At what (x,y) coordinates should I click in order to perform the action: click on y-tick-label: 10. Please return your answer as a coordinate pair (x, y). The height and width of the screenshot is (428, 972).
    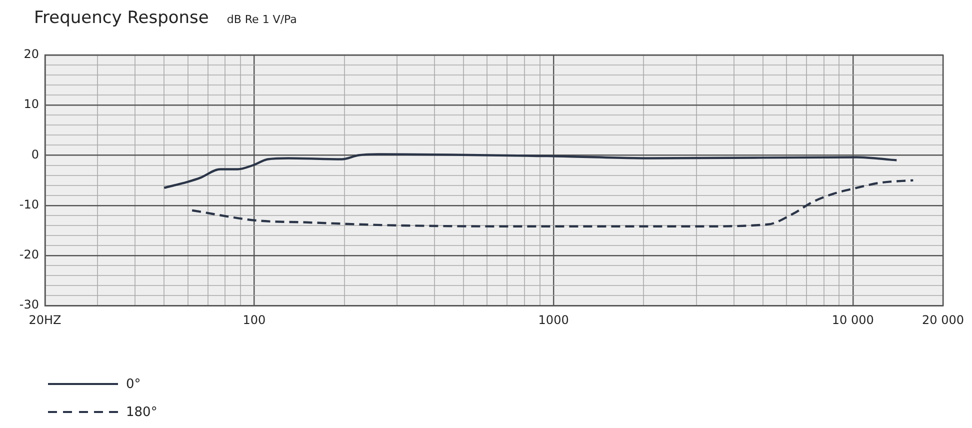
    Looking at the image, I should click on (31, 104).